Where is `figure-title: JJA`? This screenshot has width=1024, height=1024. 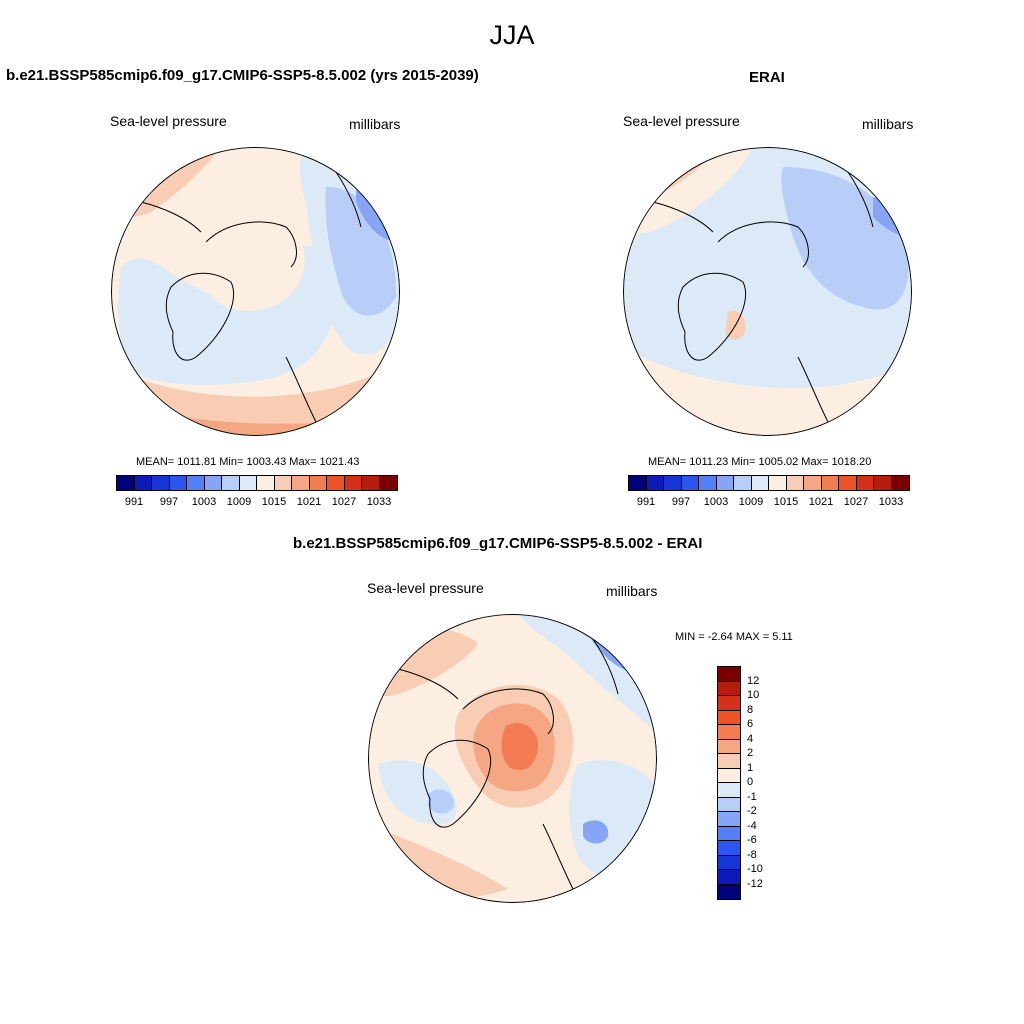 figure-title: JJA is located at coordinates (512, 35).